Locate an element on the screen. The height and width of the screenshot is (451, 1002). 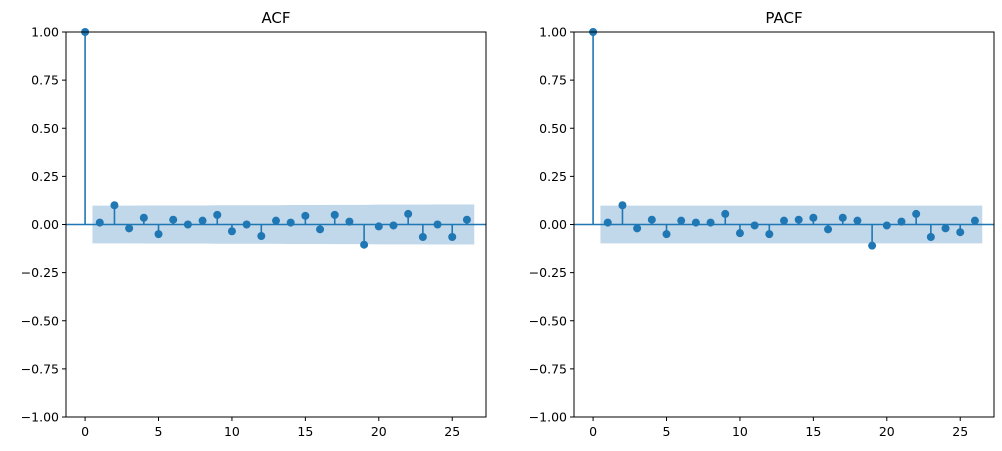
acf-xtick-label: 5 is located at coordinates (159, 431).